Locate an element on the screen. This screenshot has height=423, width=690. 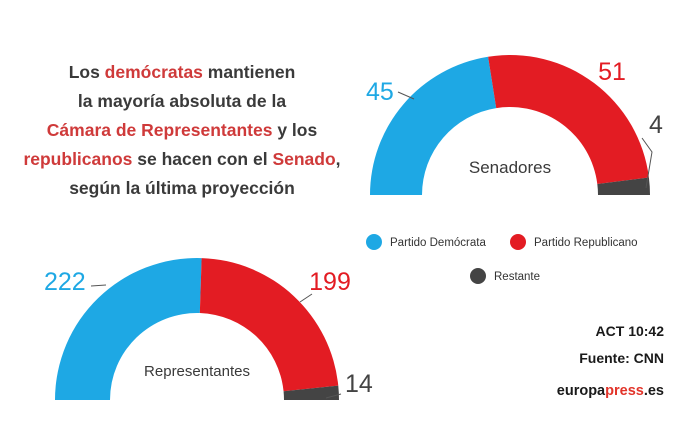
highlight-senate: Senado is located at coordinates (304, 159).